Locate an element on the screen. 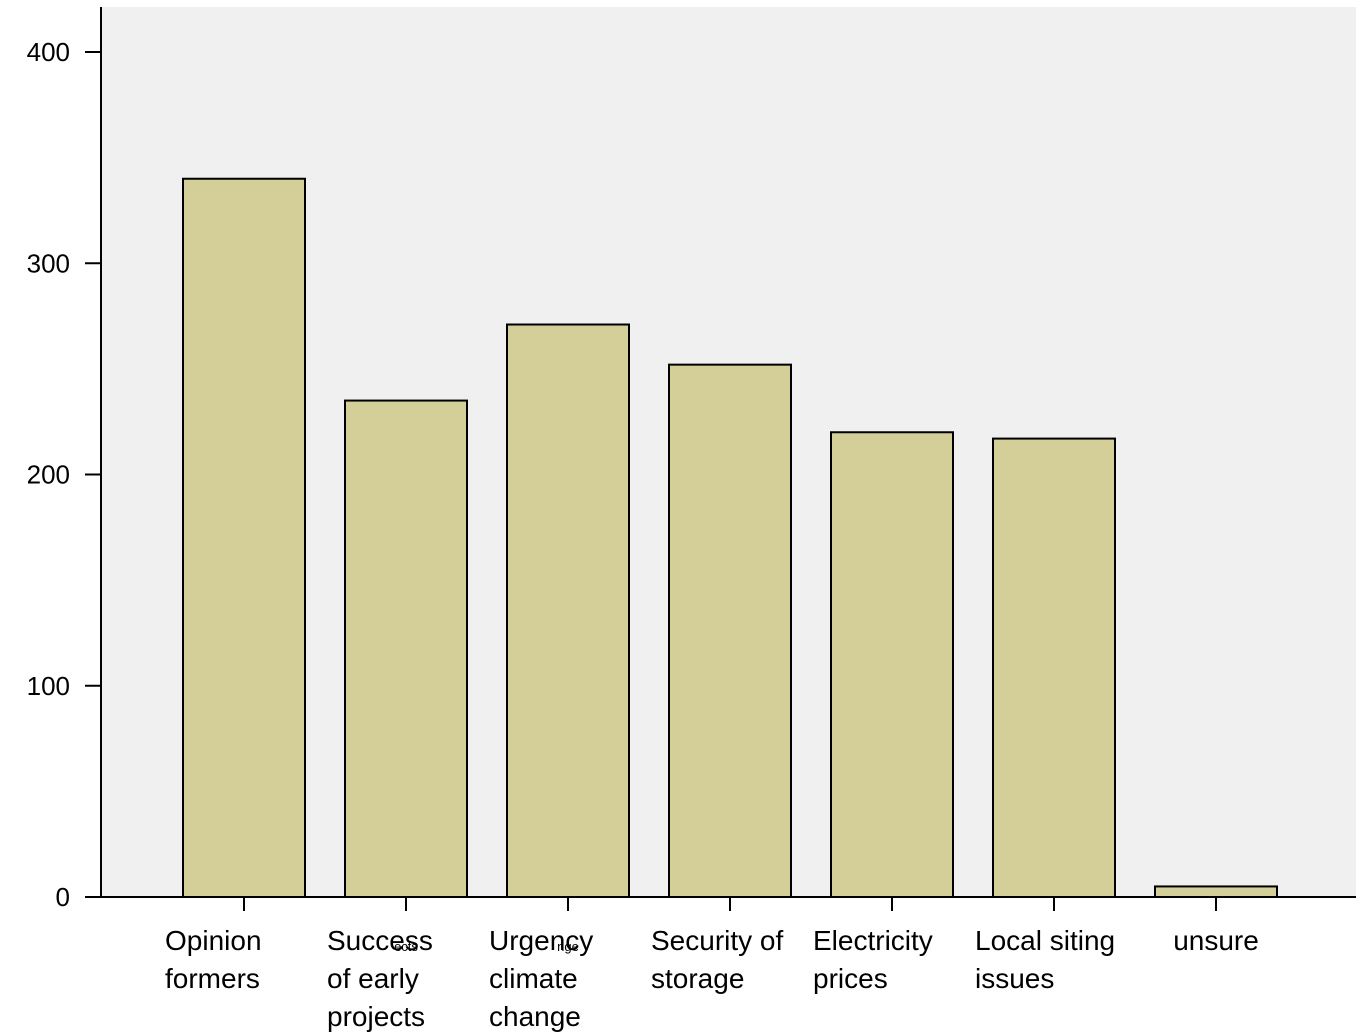 The height and width of the screenshot is (1034, 1356). x-tick-label-5: Electricity prices is located at coordinates (873, 959).